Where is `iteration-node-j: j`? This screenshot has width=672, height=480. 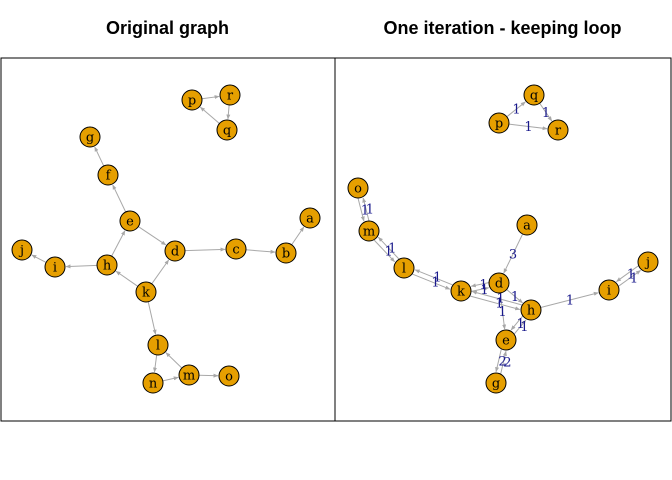
iteration-node-j: j is located at coordinates (648, 262).